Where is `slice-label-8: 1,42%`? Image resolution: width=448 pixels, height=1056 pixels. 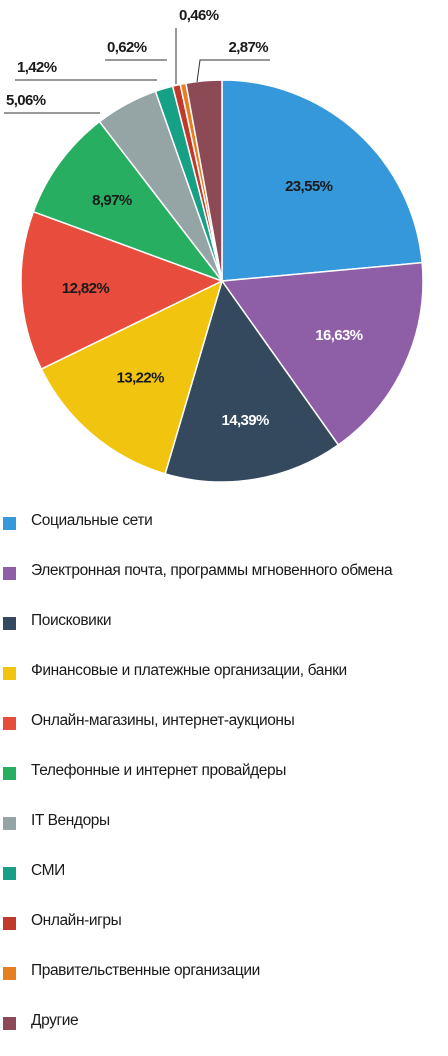
slice-label-8: 1,42% is located at coordinates (37, 67).